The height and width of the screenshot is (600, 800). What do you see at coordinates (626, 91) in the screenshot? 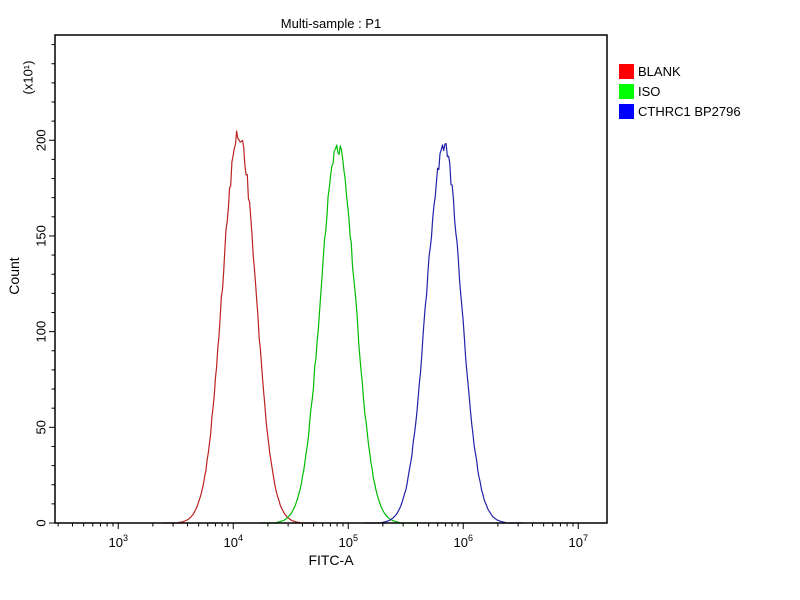
I see `legend-swatch-iso` at bounding box center [626, 91].